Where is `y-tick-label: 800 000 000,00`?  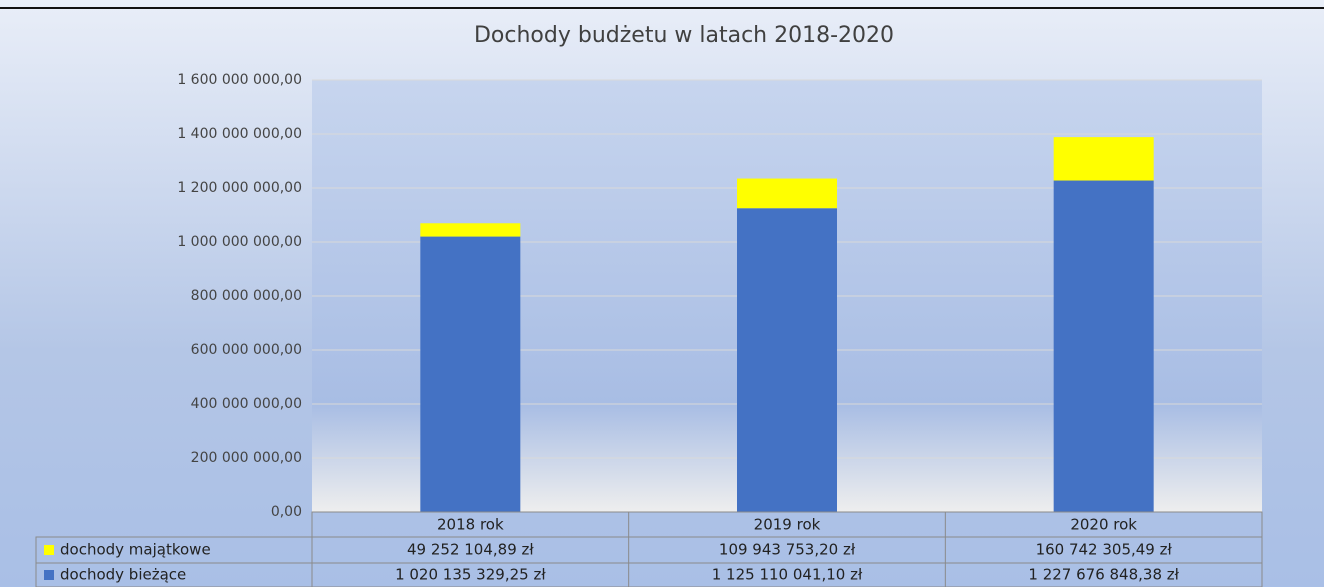 y-tick-label: 800 000 000,00 is located at coordinates (246, 296).